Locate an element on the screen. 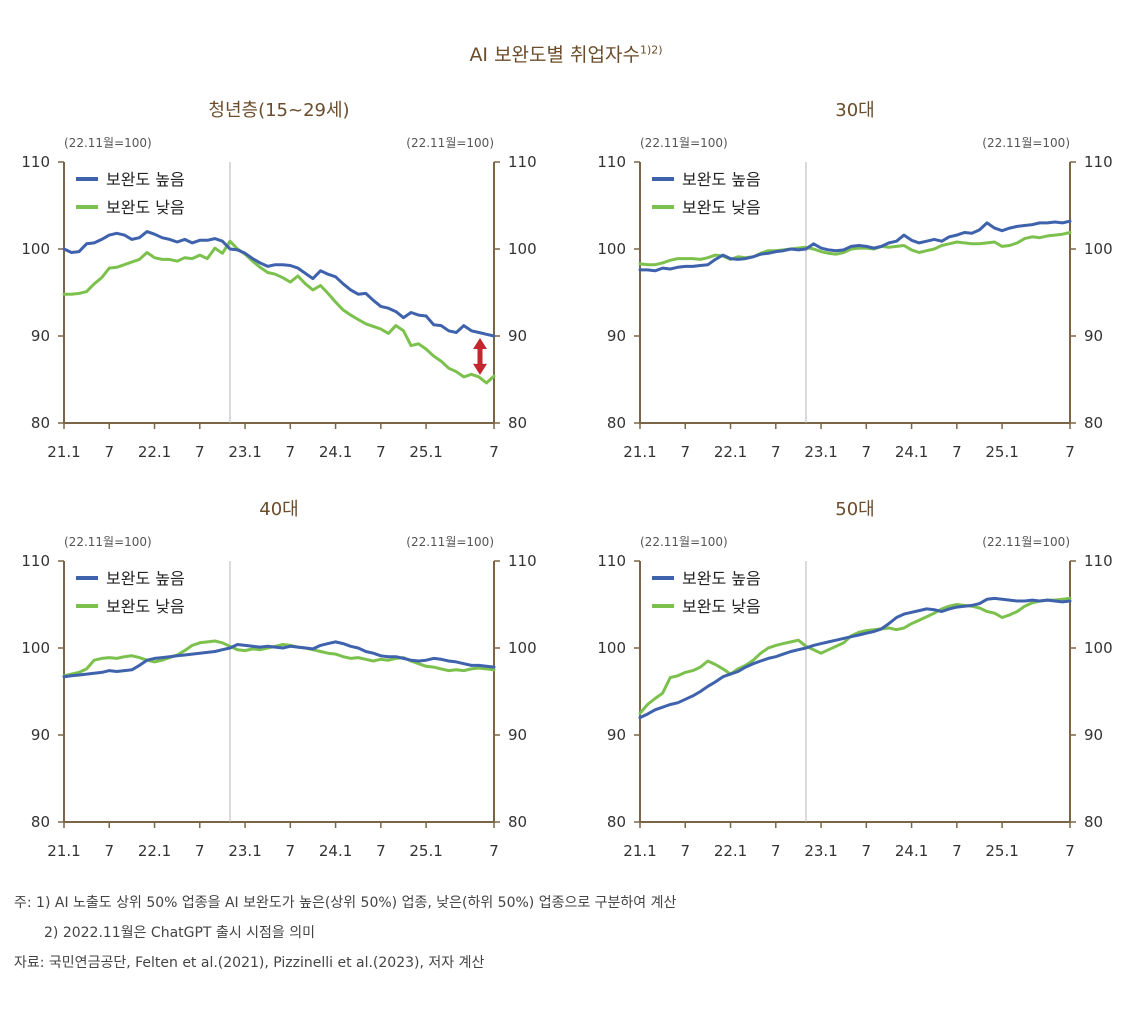  chart-title: 50대 is located at coordinates (854, 509).